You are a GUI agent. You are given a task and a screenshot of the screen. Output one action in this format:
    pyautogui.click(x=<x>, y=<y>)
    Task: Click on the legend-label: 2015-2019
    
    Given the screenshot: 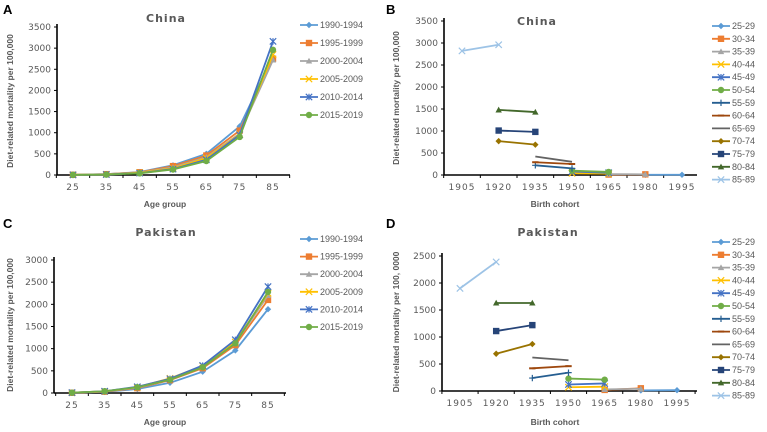 What is the action you would take?
    pyautogui.click(x=341, y=327)
    